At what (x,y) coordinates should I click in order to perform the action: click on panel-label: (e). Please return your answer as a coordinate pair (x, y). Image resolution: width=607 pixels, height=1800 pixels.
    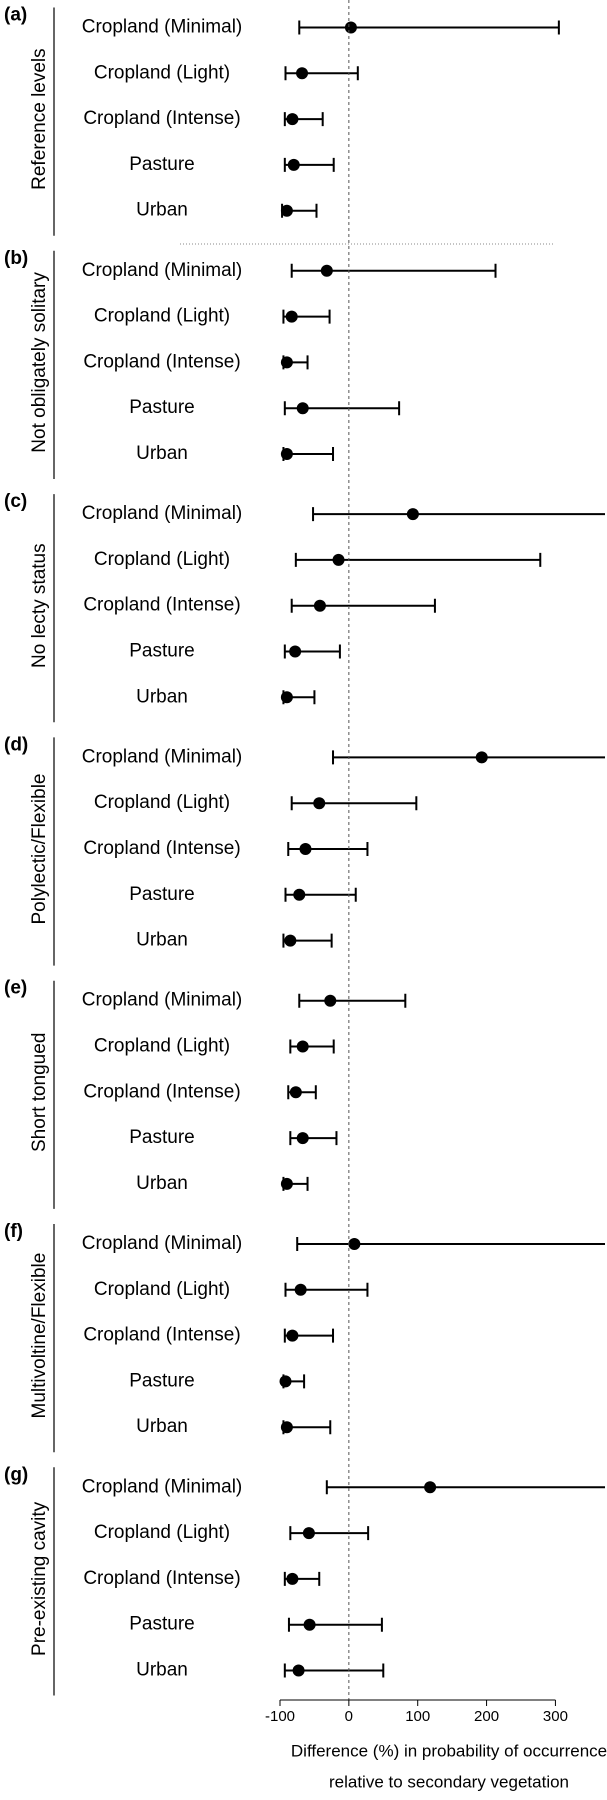
    Looking at the image, I should click on (15, 988).